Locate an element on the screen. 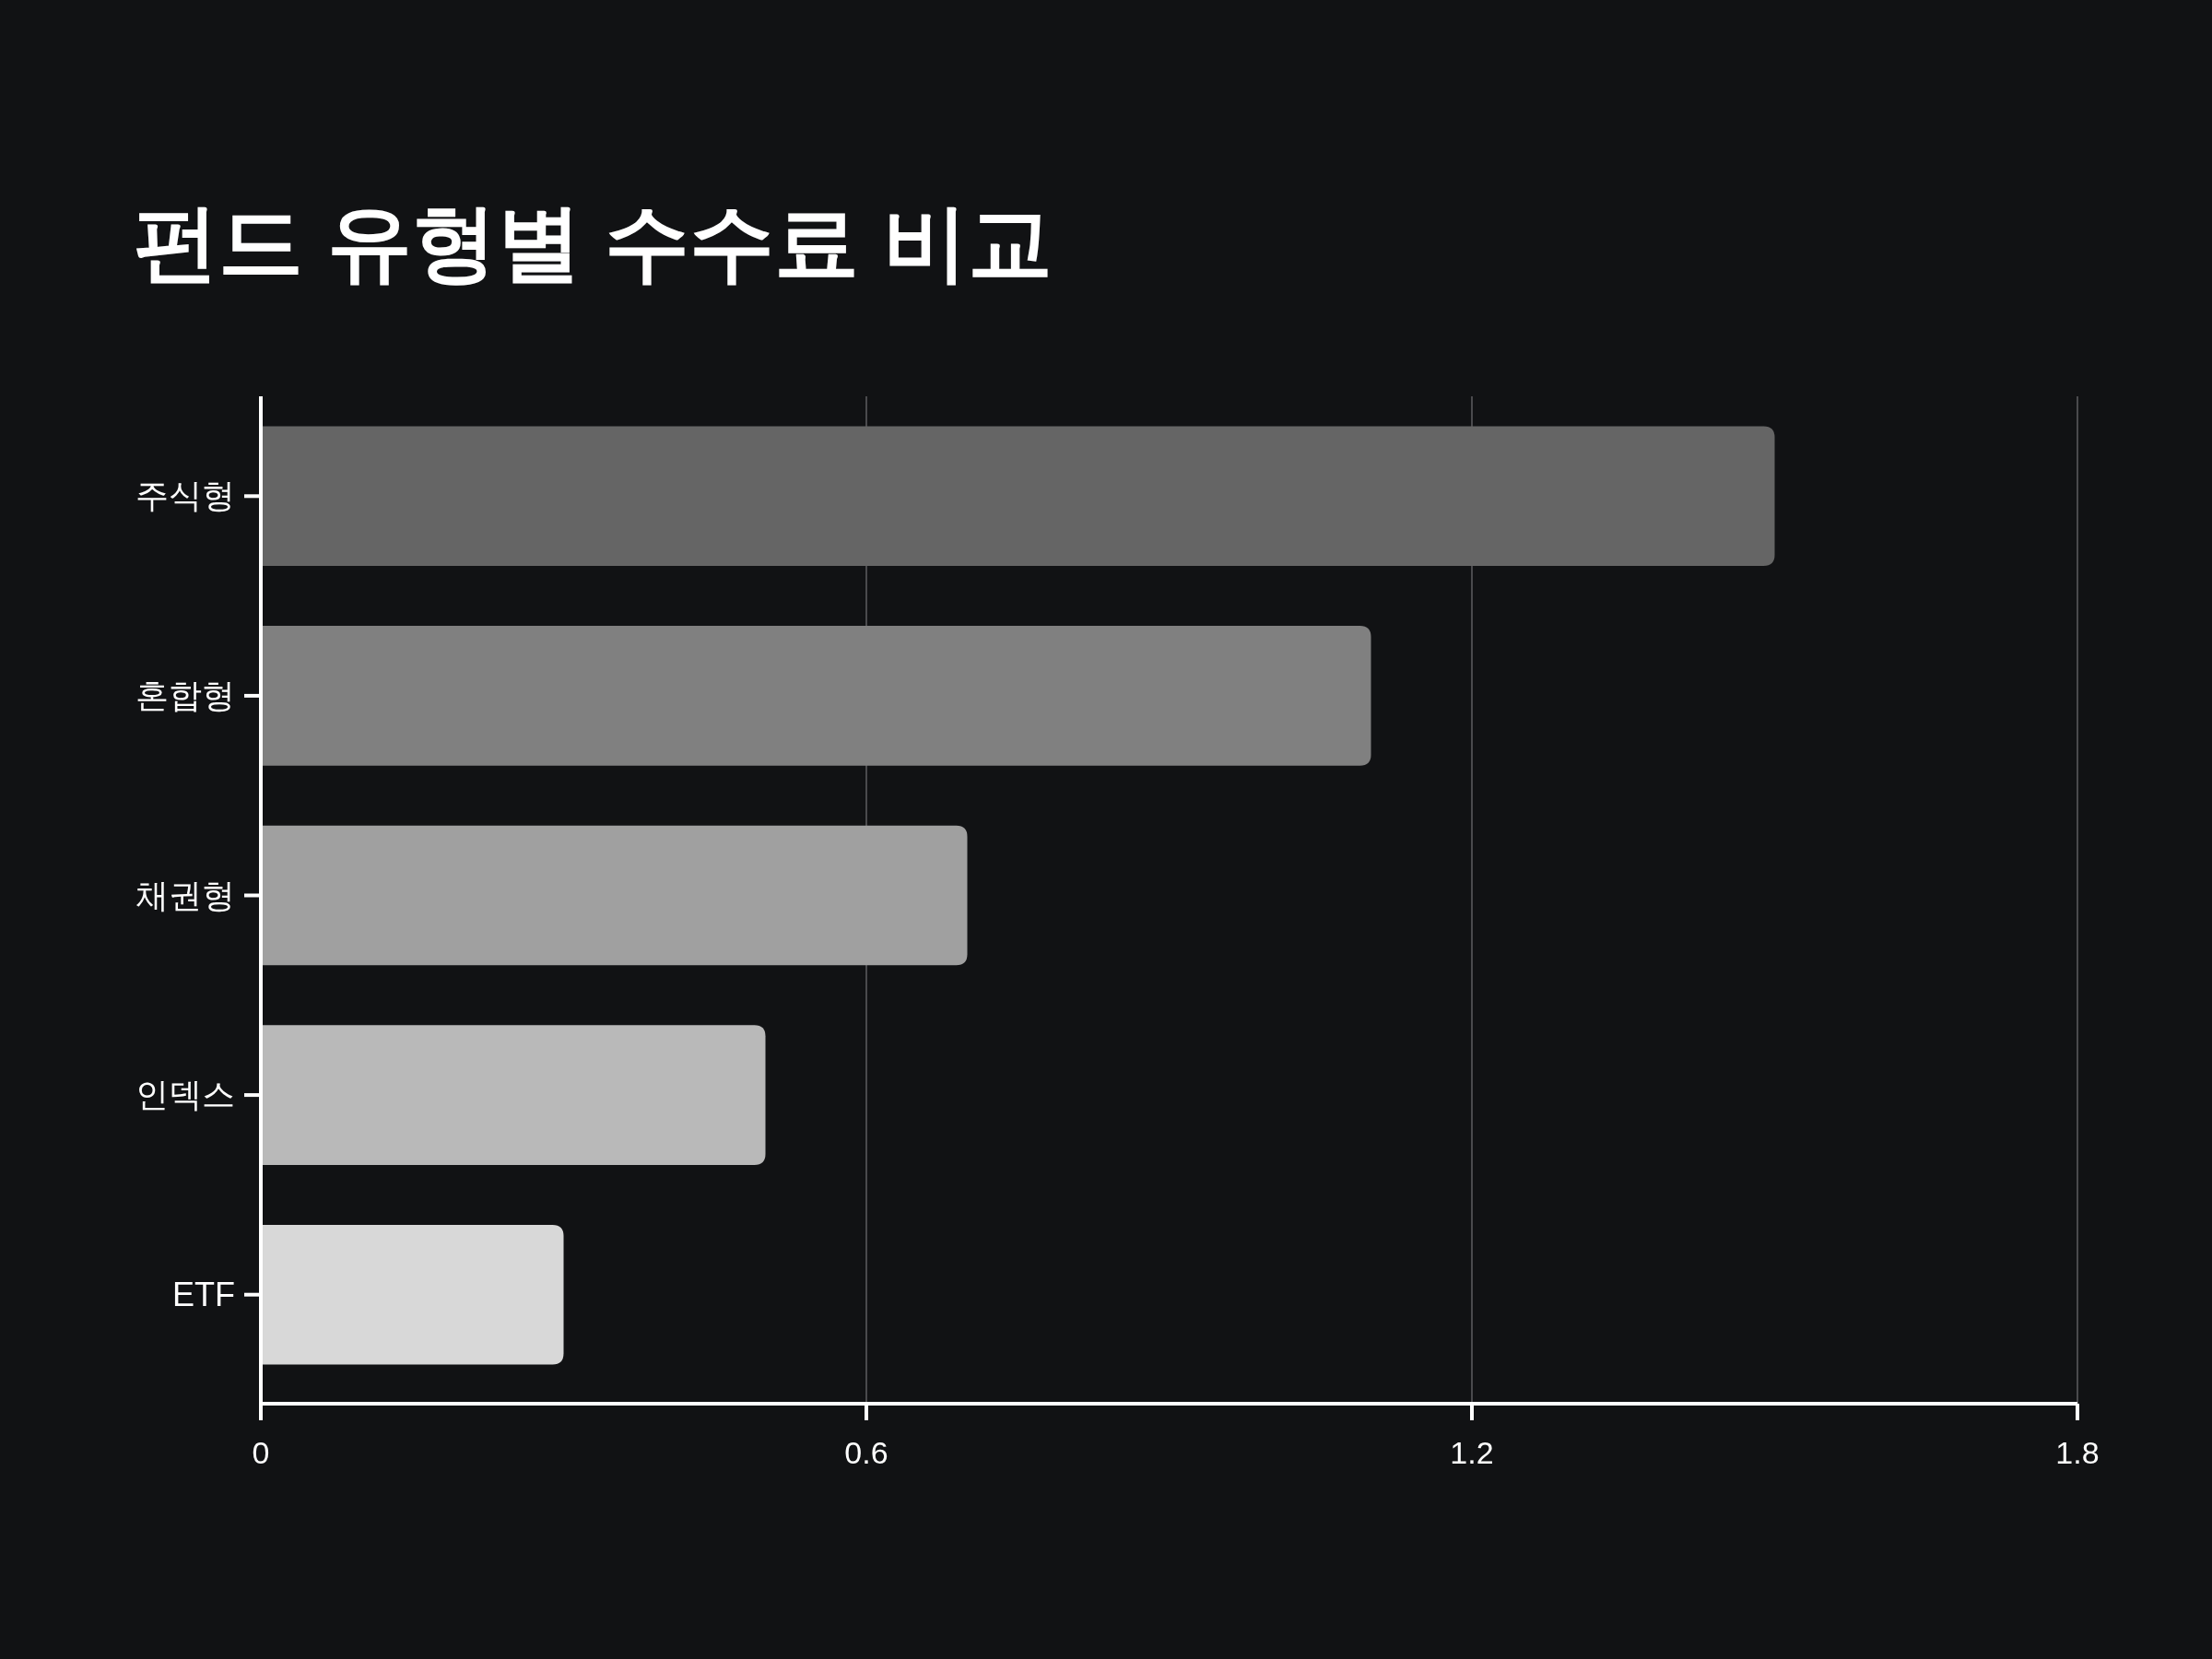  y-tick-label: 주식형 is located at coordinates (185, 496).